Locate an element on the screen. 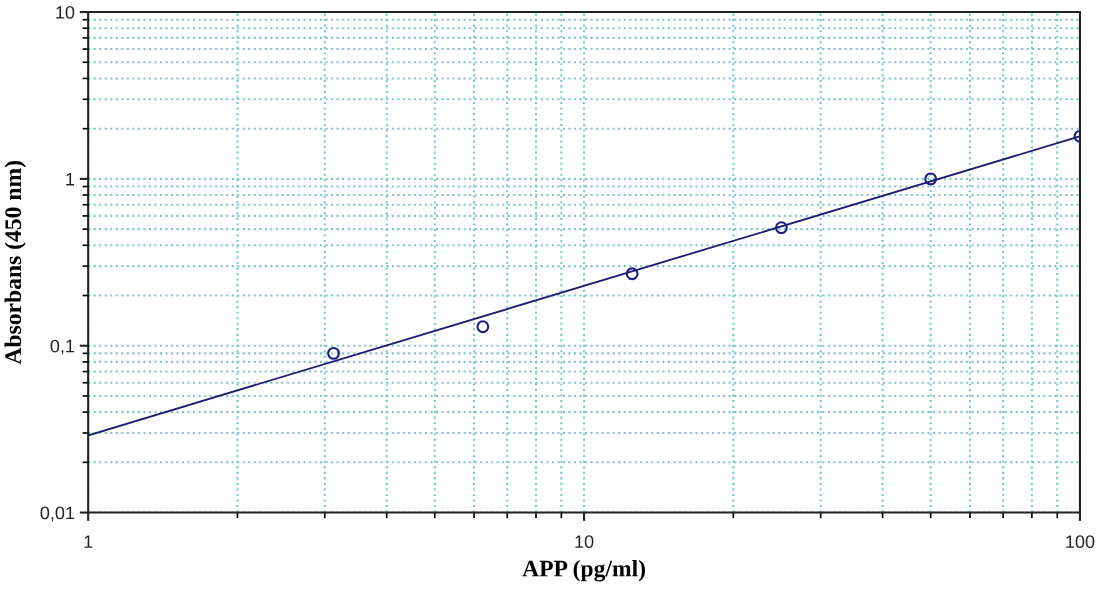 This screenshot has height=603, width=1102. x-tick-label: 10 is located at coordinates (584, 542).